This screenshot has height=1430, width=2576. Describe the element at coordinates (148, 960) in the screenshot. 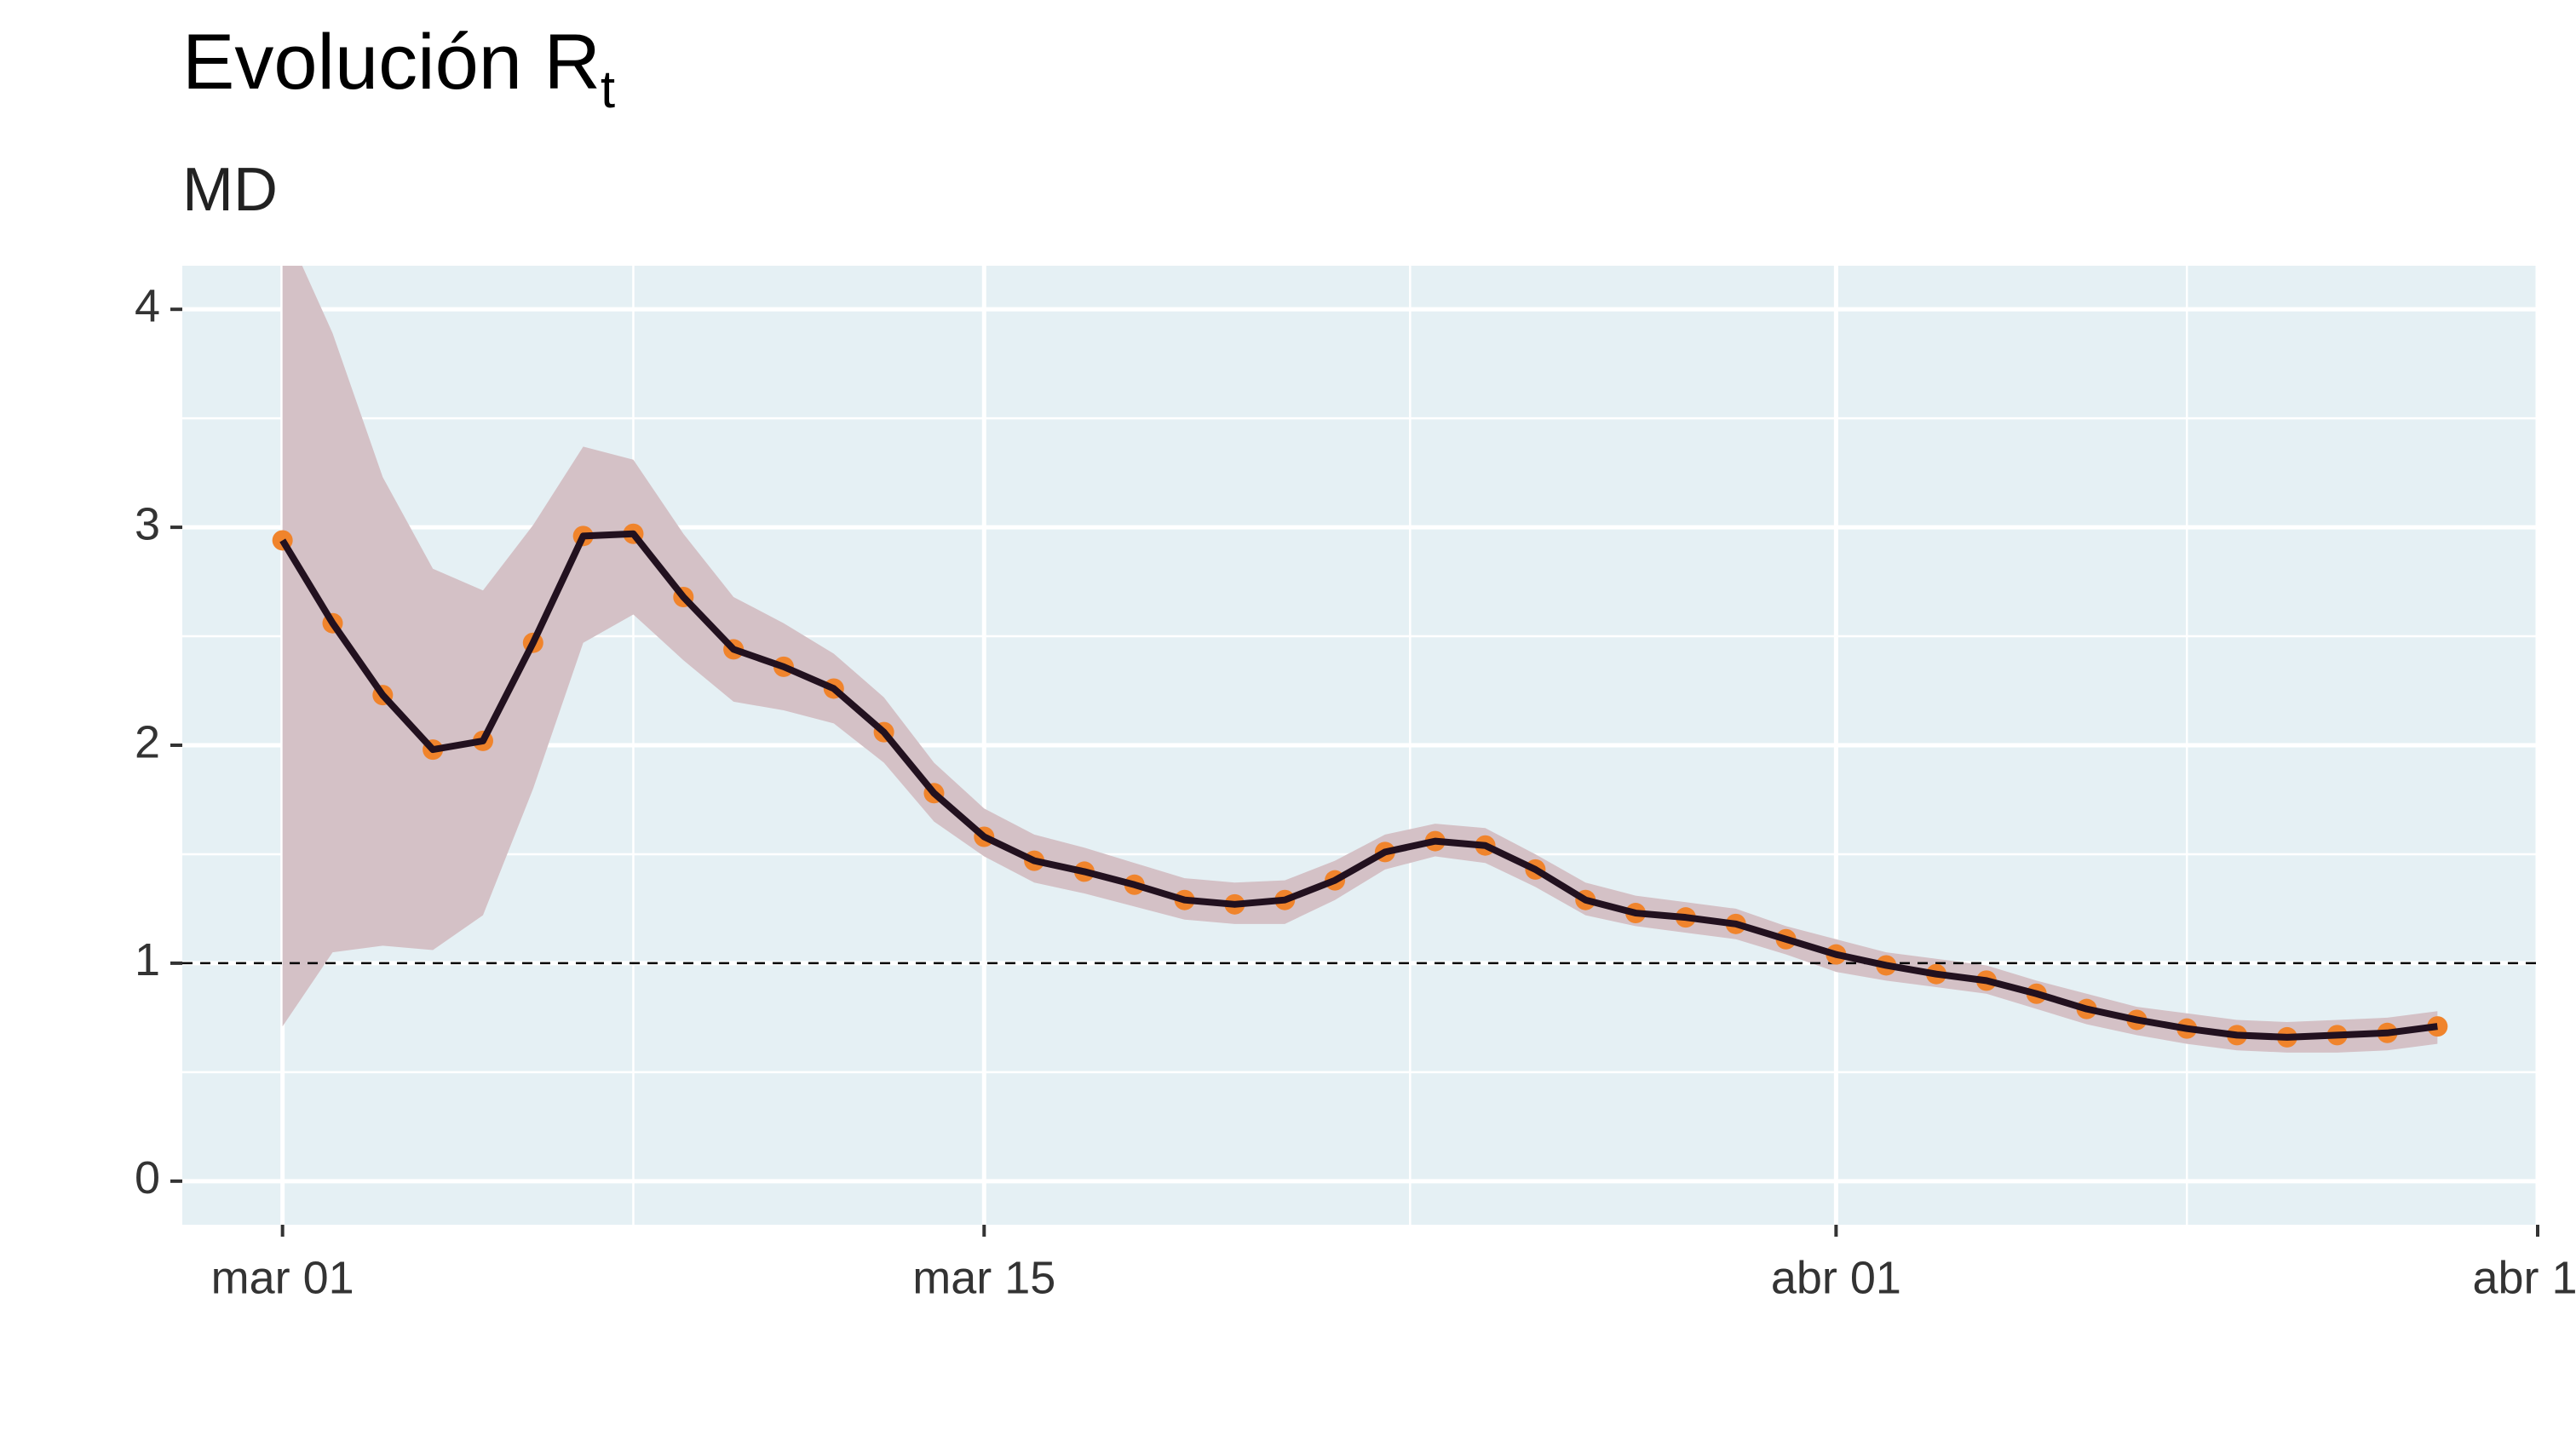

I see `y-tick-label: 1` at that location.